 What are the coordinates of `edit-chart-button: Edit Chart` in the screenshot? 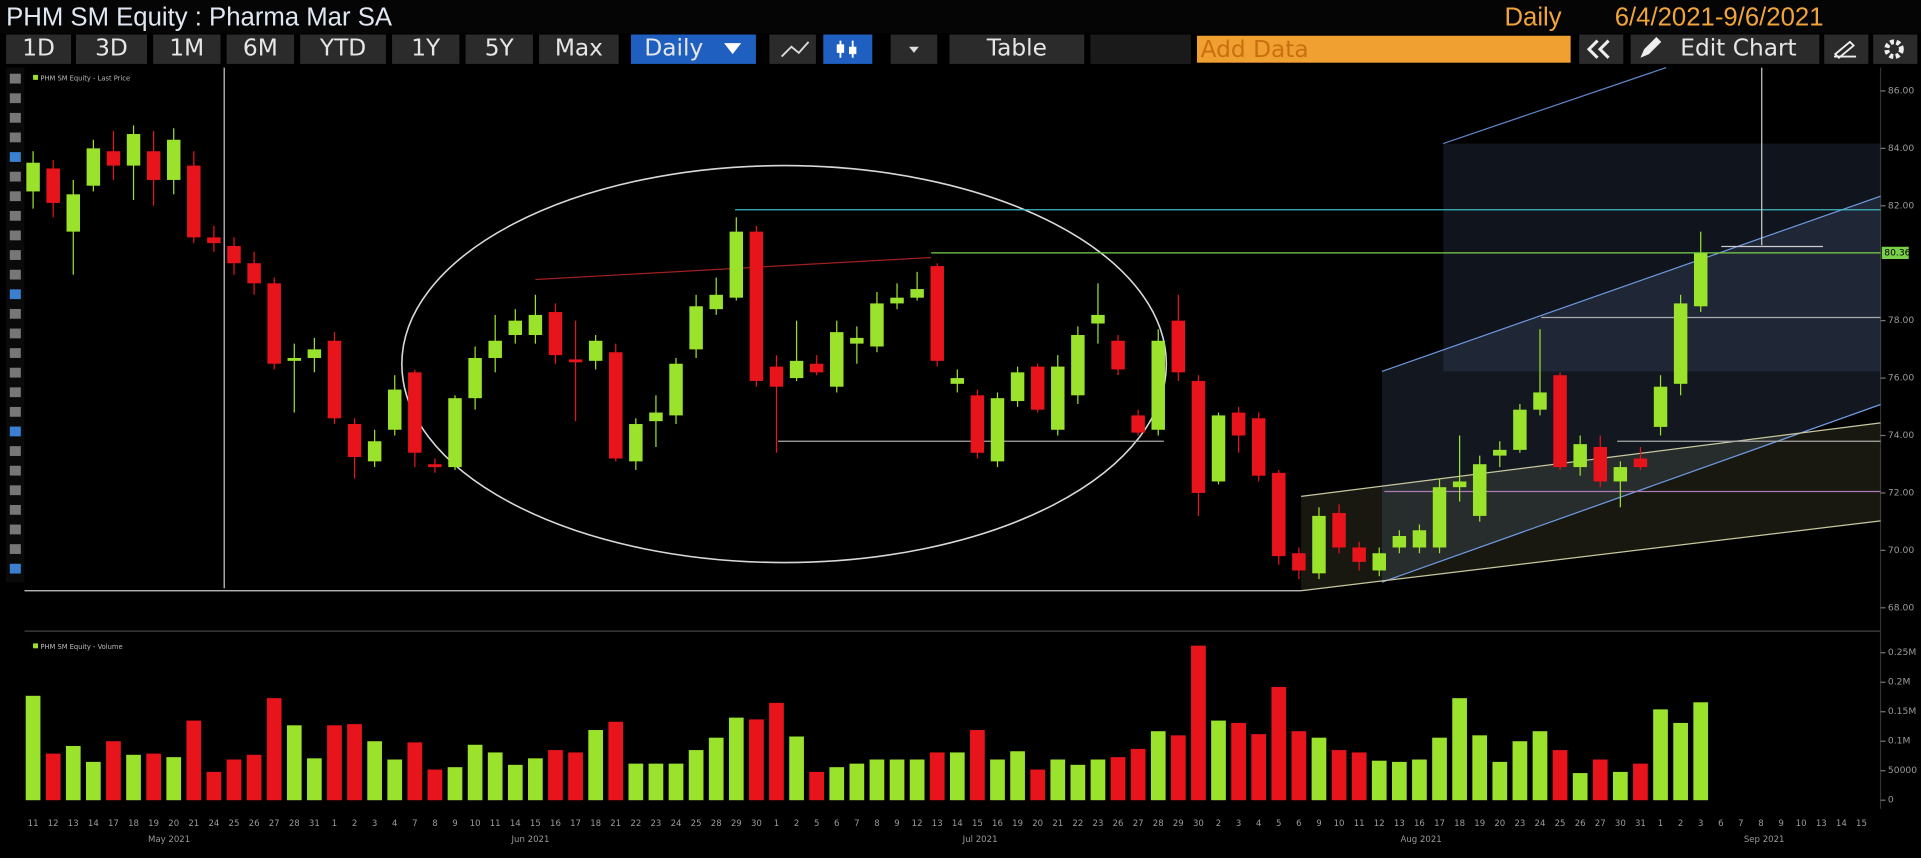 It's located at (1725, 49).